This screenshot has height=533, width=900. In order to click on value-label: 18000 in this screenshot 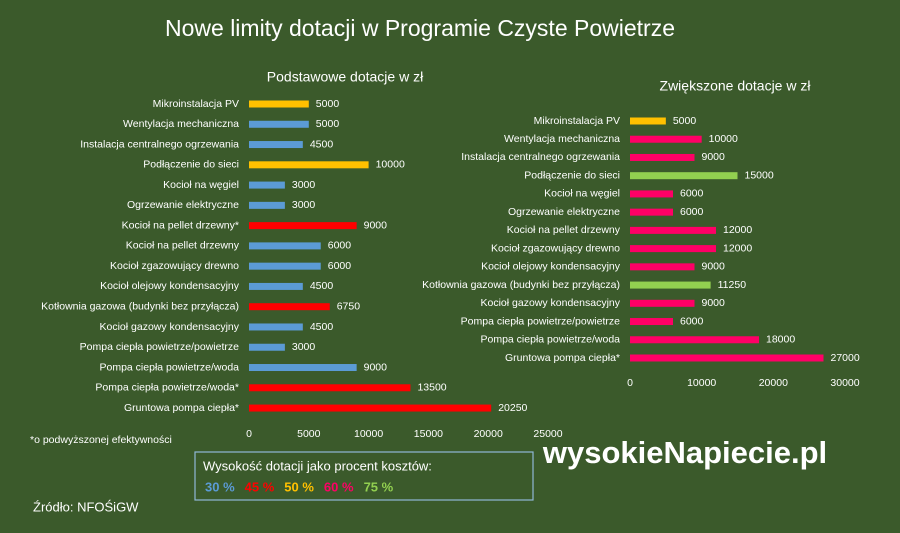, I will do `click(780, 340)`.